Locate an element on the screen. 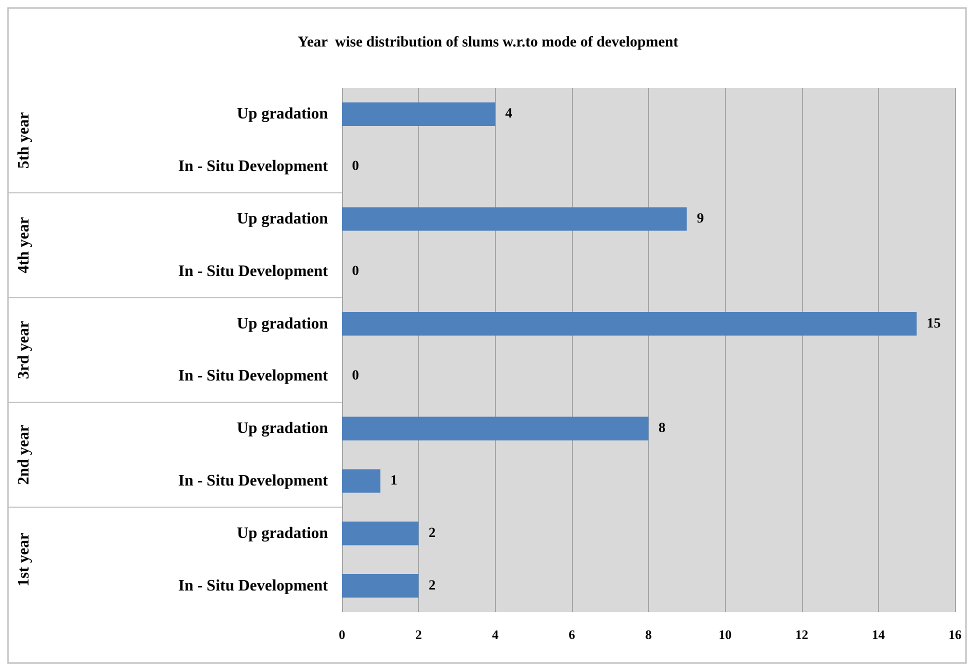 This screenshot has height=671, width=976. text: 3rd year is located at coordinates (24, 350).